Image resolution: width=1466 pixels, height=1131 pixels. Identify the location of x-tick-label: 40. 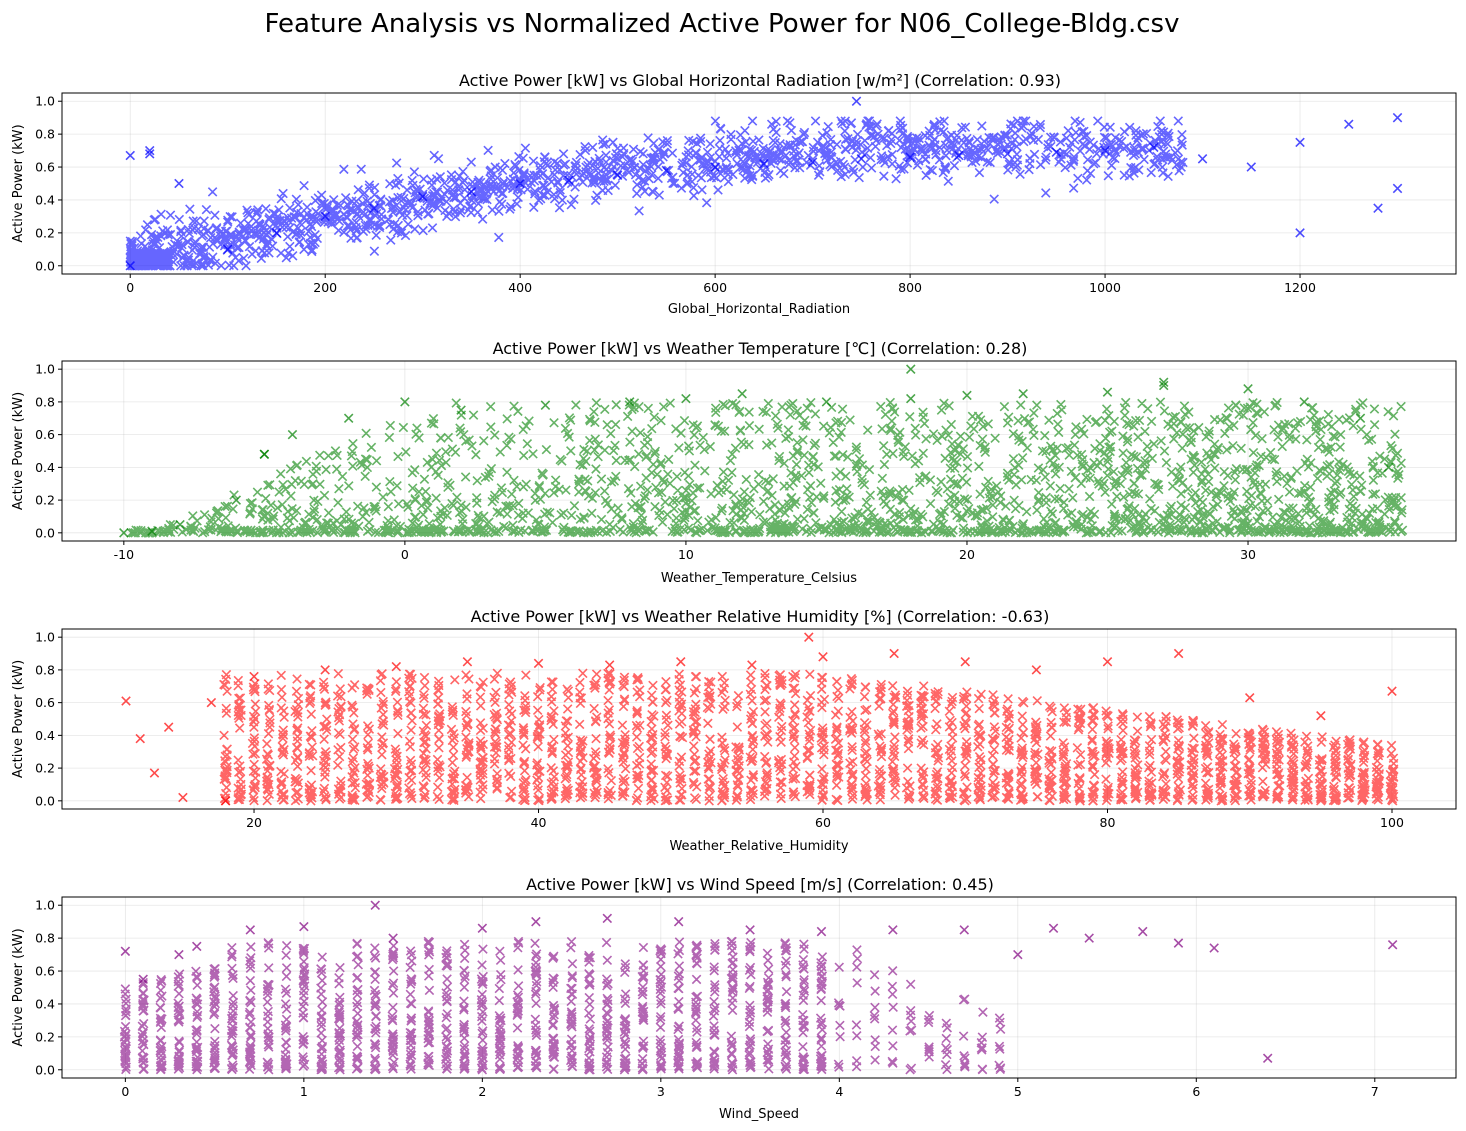
(539, 822).